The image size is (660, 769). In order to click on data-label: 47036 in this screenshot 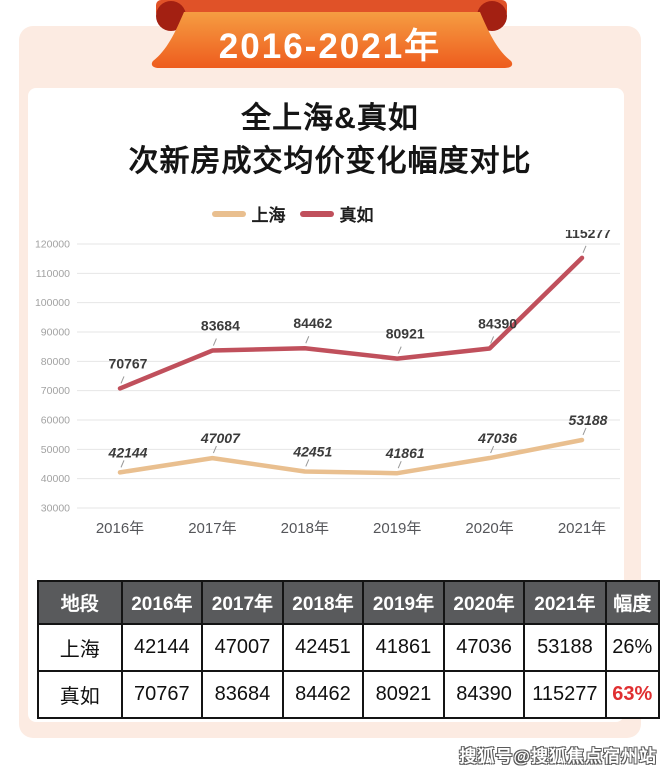, I will do `click(497, 438)`.